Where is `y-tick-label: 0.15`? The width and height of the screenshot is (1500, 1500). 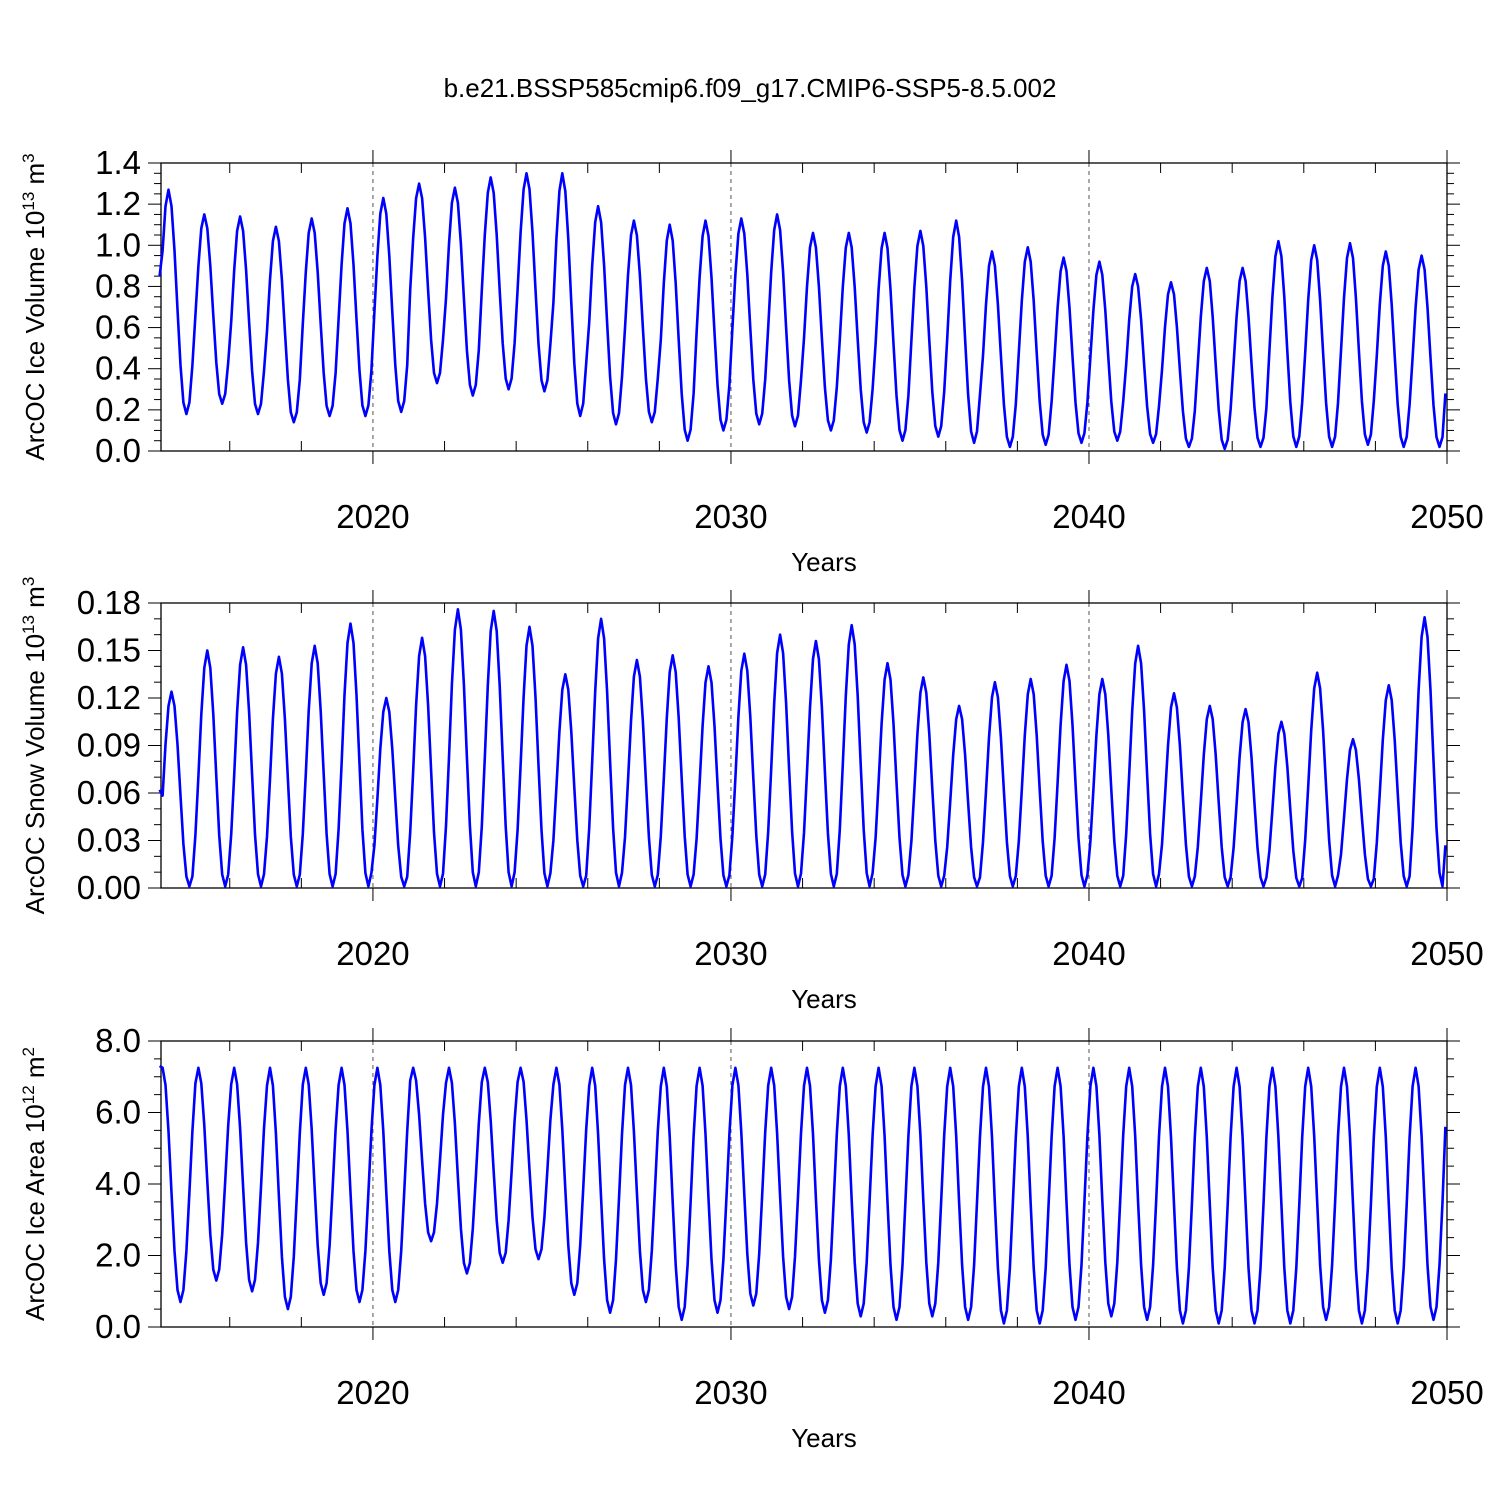 y-tick-label: 0.15 is located at coordinates (109, 650).